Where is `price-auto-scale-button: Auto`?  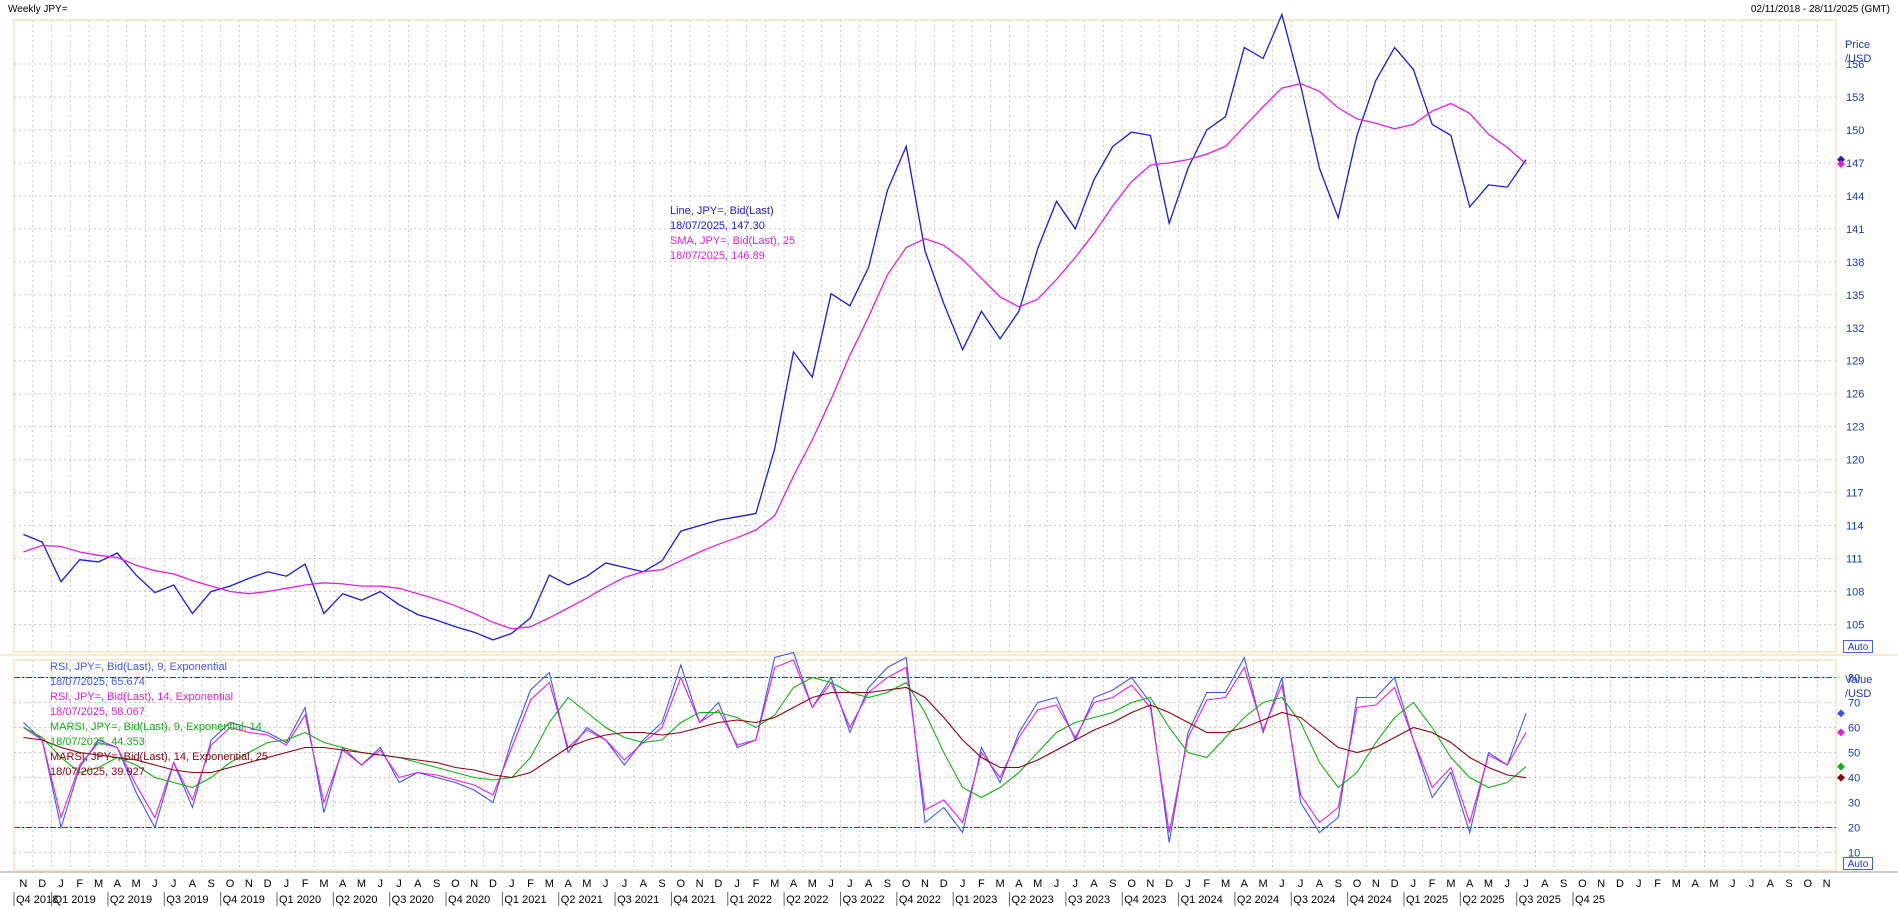 price-auto-scale-button: Auto is located at coordinates (1858, 646).